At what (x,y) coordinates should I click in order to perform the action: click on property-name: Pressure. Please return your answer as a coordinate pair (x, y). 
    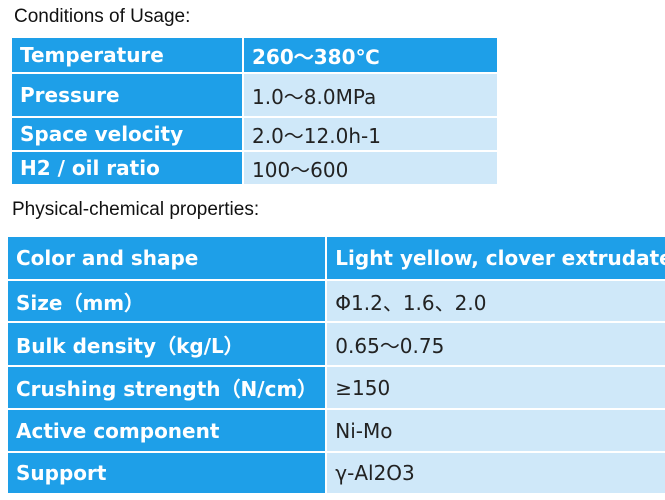
    Looking at the image, I should click on (127, 95).